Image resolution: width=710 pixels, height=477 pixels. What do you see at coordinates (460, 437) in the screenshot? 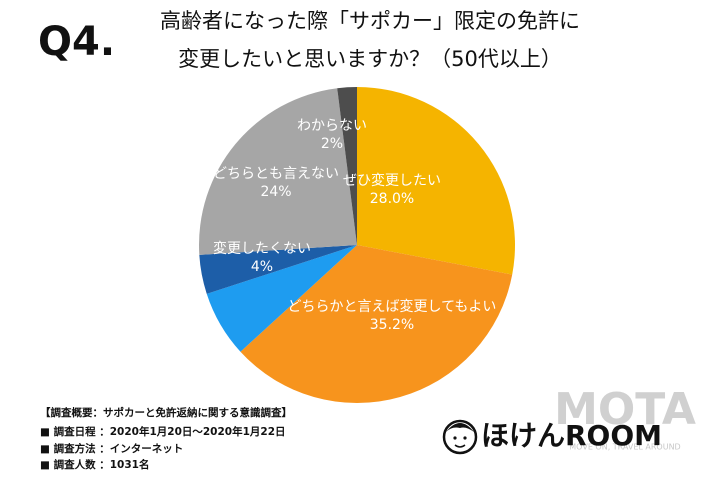
I see `brand-icon` at bounding box center [460, 437].